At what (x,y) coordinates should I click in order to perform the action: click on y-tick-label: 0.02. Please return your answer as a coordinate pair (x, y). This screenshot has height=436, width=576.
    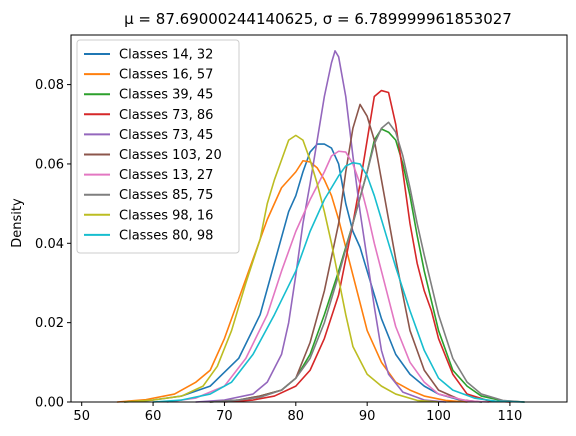
    Looking at the image, I should click on (49, 323).